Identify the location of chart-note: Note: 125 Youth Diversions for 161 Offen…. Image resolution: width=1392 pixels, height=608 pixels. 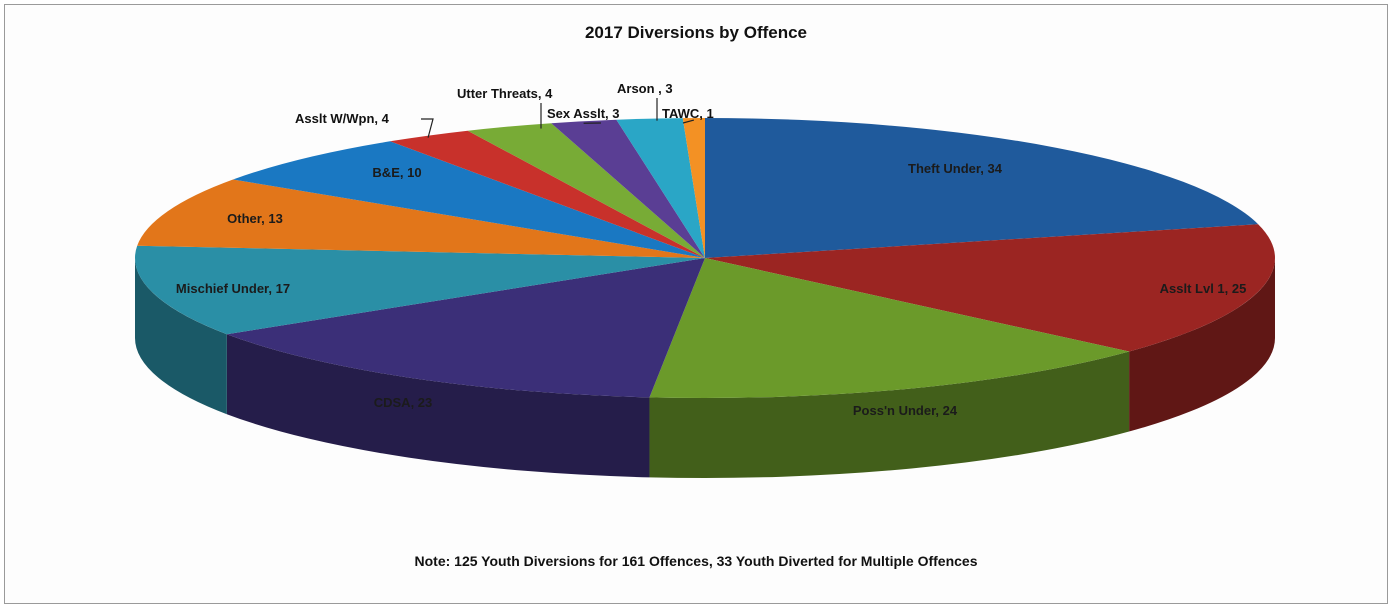
(696, 561).